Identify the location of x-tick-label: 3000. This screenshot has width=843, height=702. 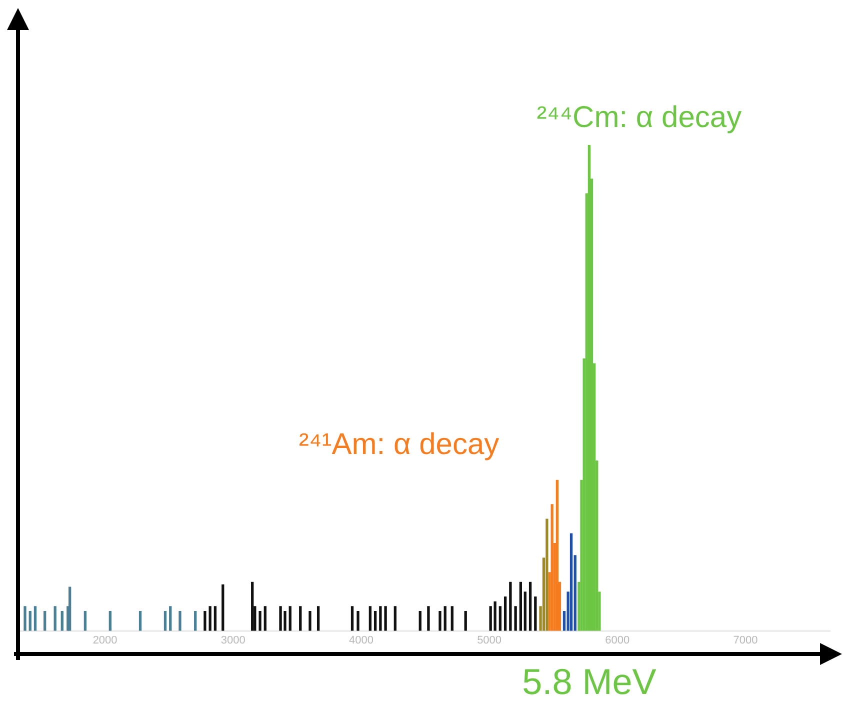
(233, 640).